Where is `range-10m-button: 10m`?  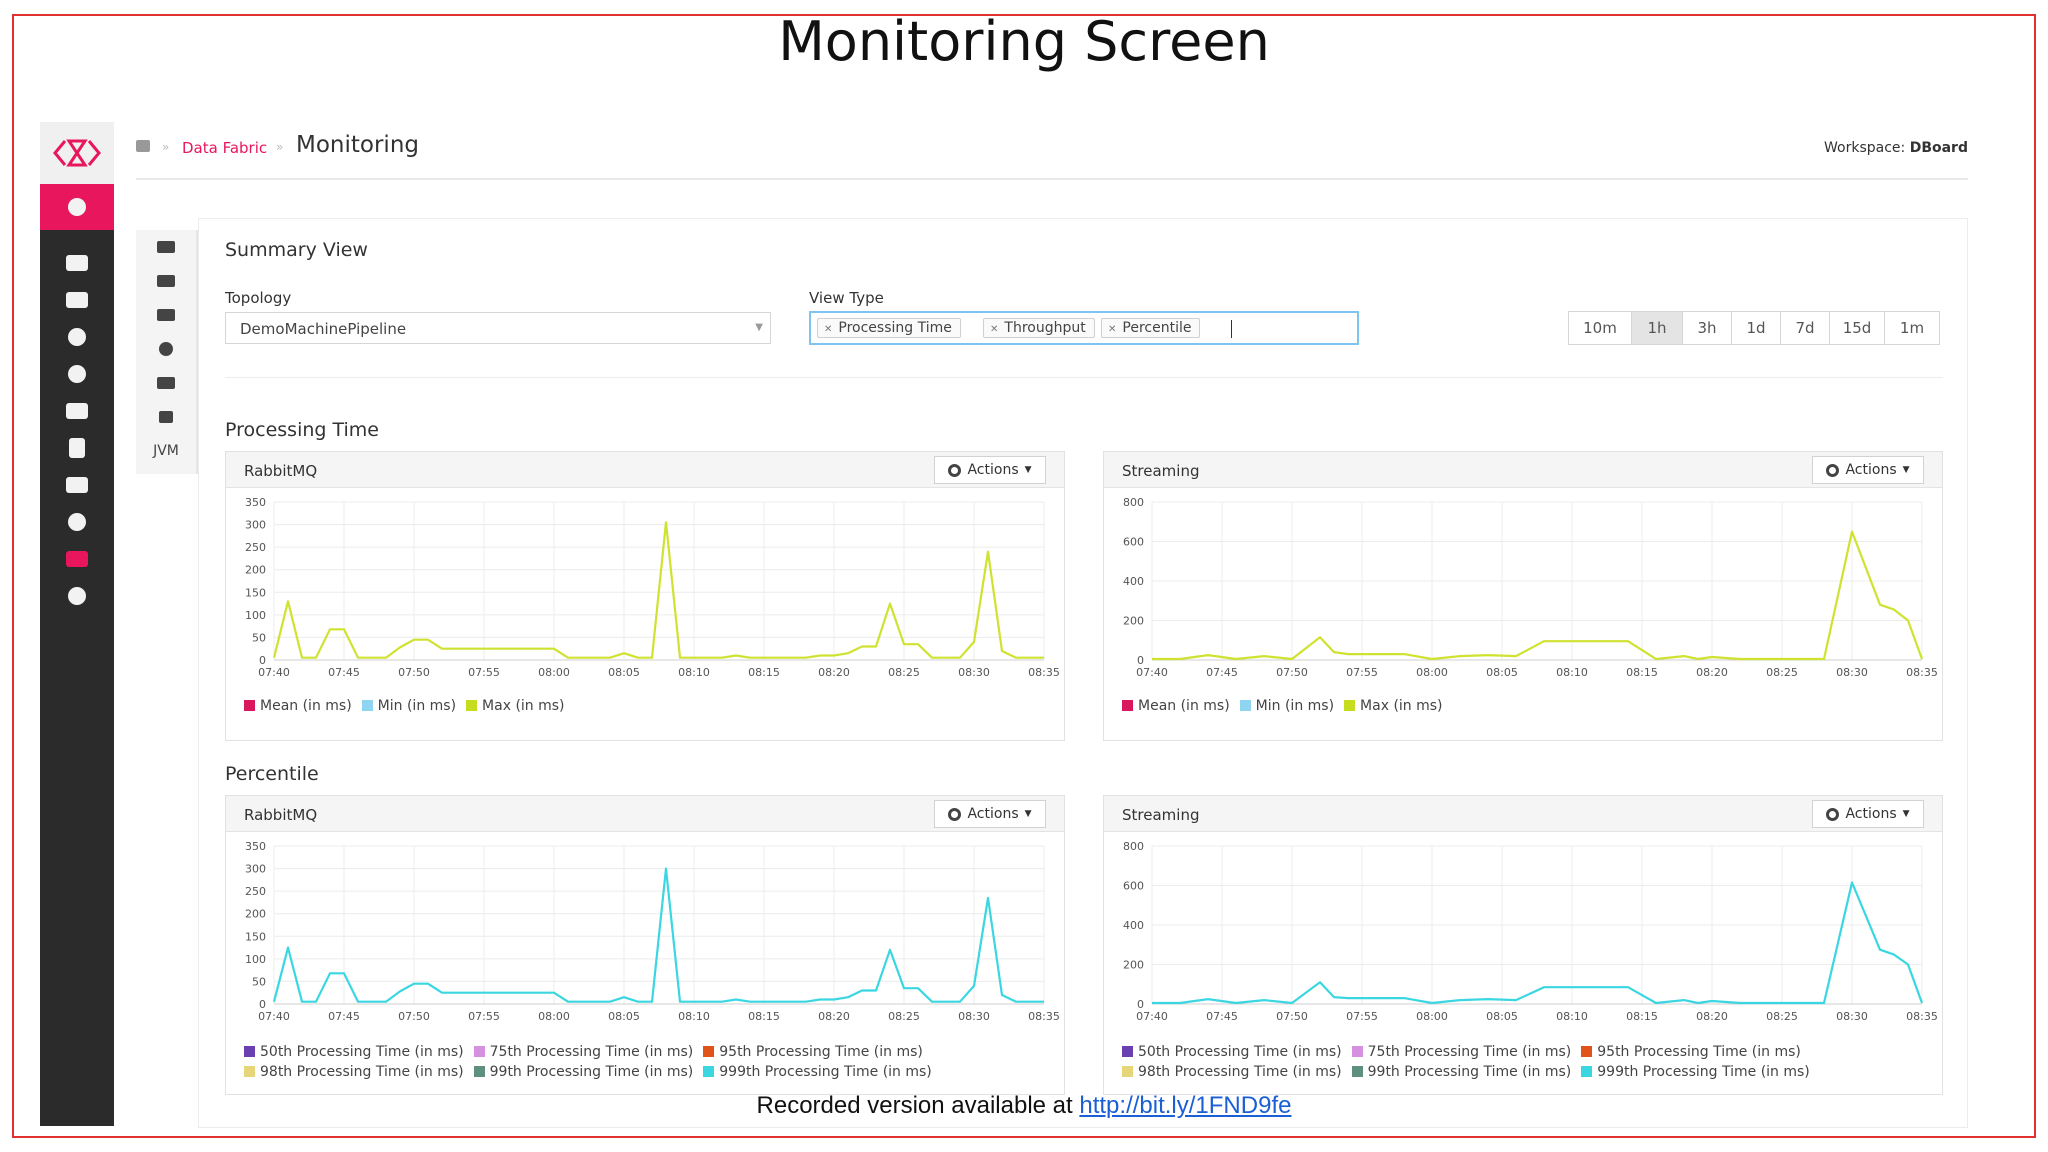
range-10m-button: 10m is located at coordinates (1600, 328).